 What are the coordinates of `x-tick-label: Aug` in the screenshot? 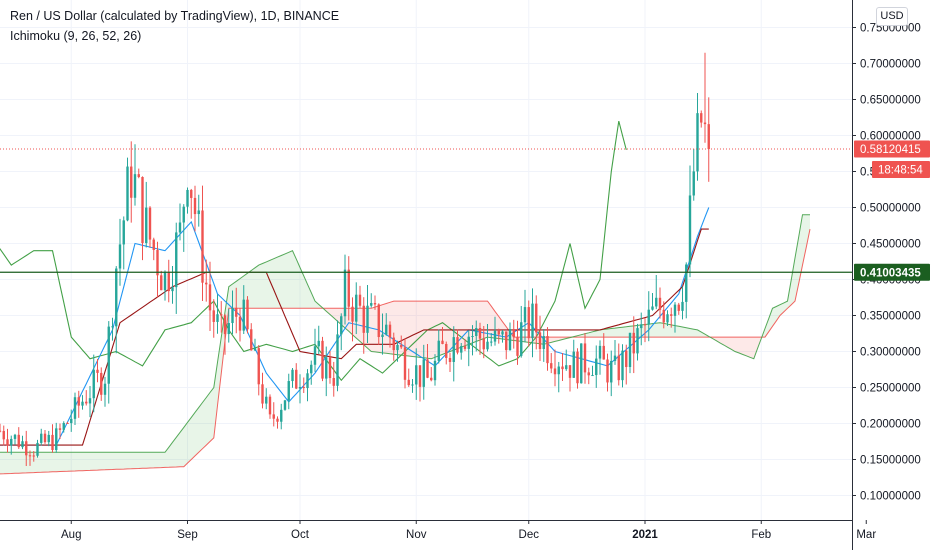 It's located at (71, 535).